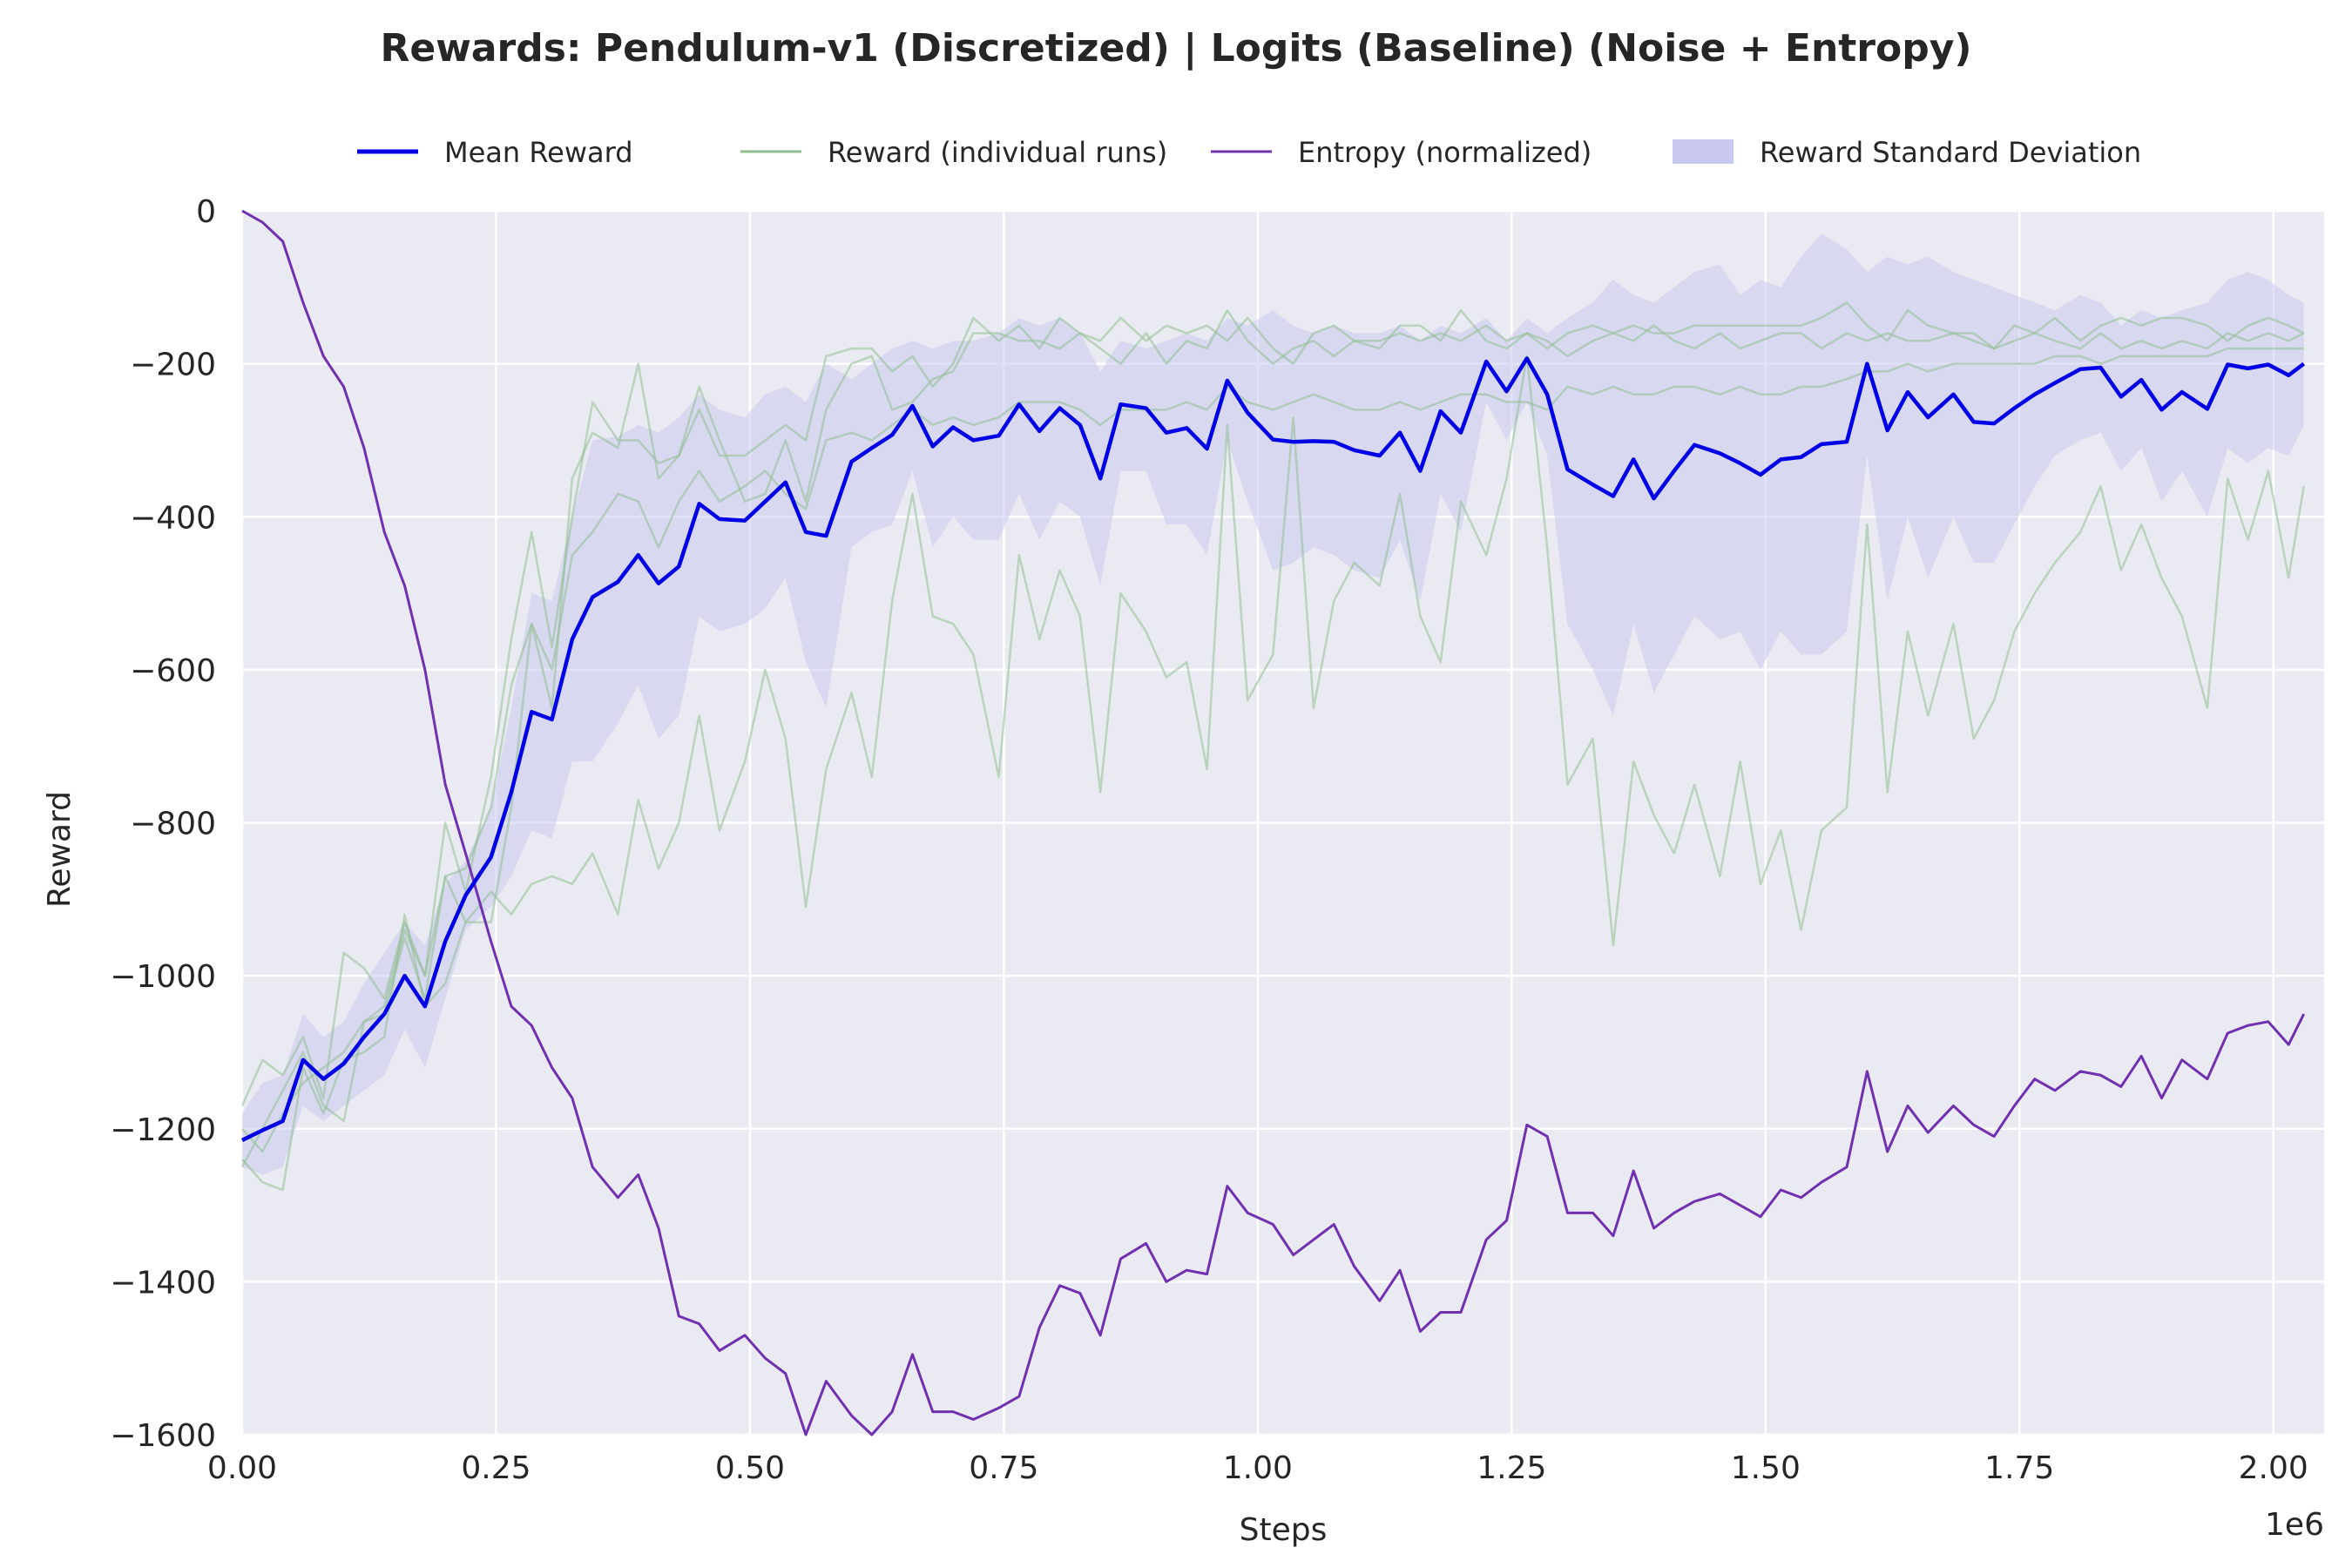  What do you see at coordinates (2273, 1468) in the screenshot?
I see `x-tick-label: 2.00` at bounding box center [2273, 1468].